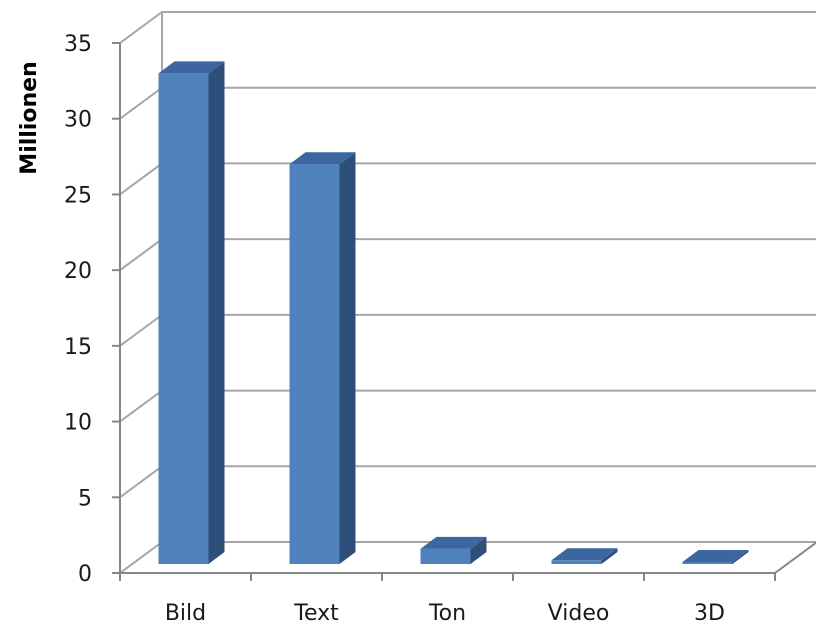 The height and width of the screenshot is (628, 816). Describe the element at coordinates (85, 574) in the screenshot. I see `y-tick-label: 0` at that location.